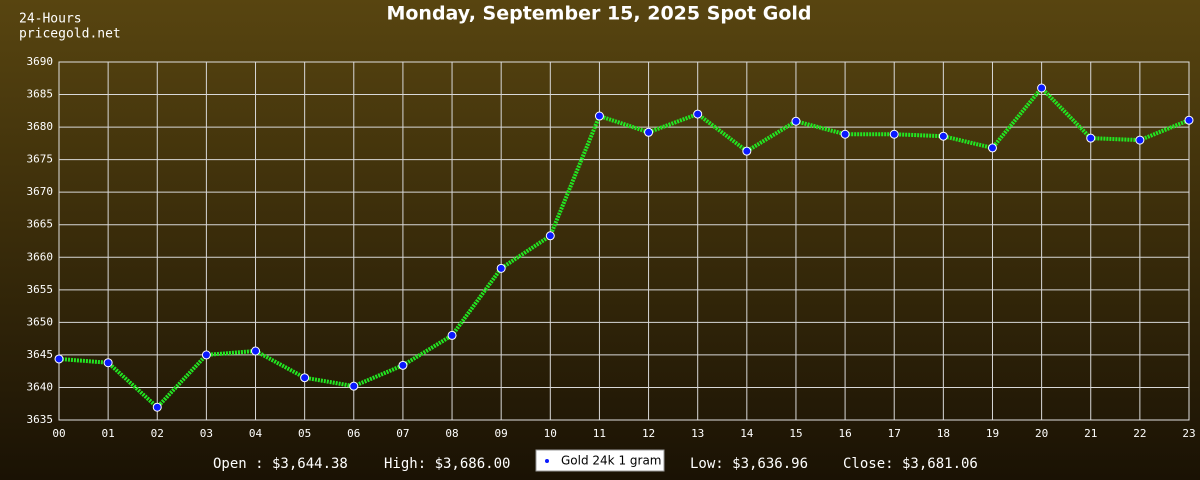  I want to click on y-tick-label: 3690, so click(40, 61).